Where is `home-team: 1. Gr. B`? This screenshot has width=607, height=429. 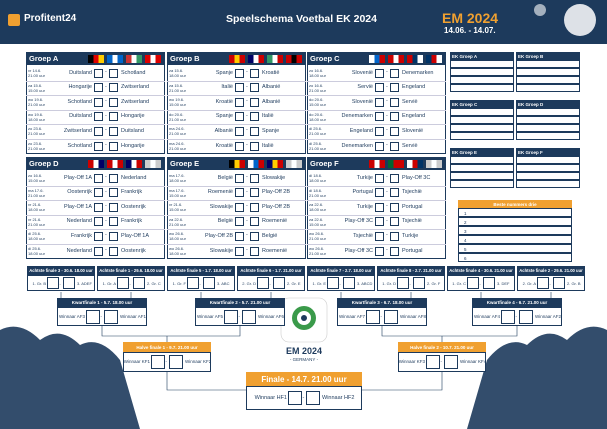
home-team: 1. Gr. B is located at coordinates (39, 283).